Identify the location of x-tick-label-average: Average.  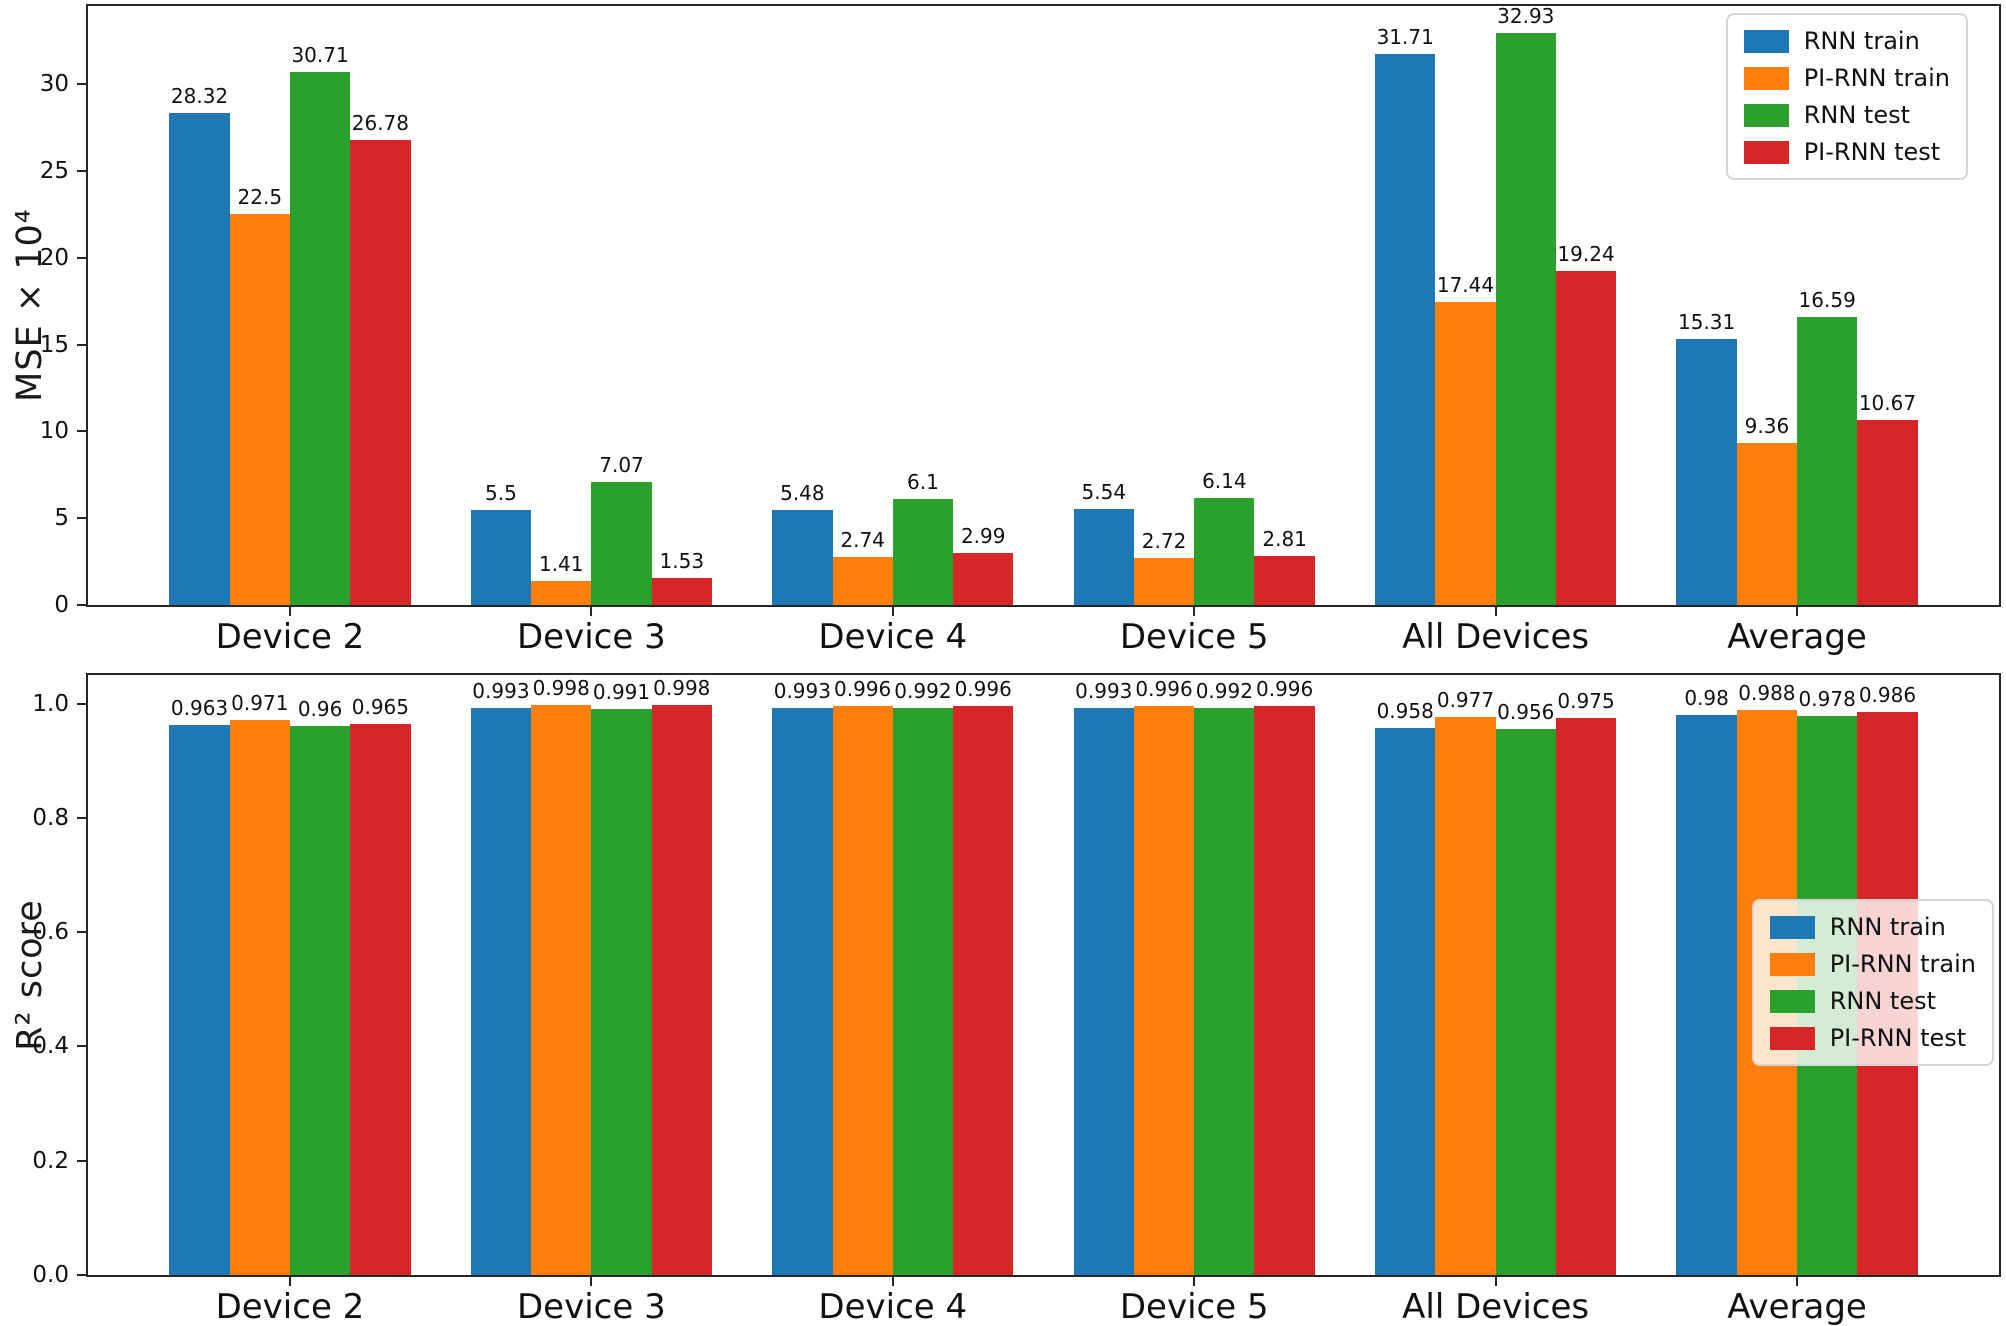
(1797, 1306).